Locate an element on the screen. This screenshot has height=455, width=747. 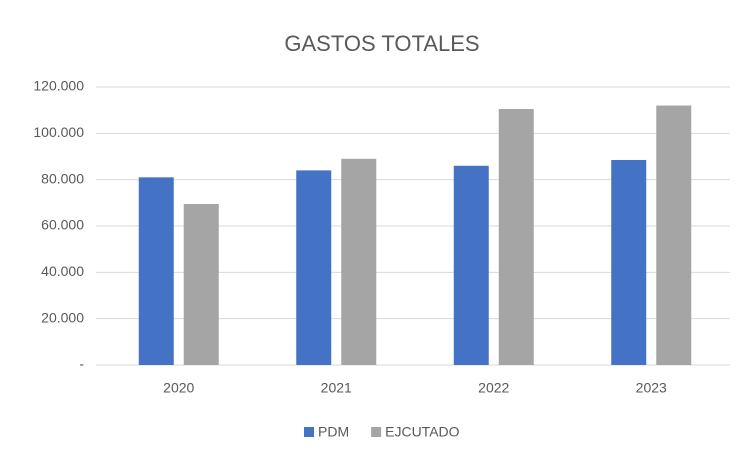
y-tick-label: 60.000 is located at coordinates (62, 225).